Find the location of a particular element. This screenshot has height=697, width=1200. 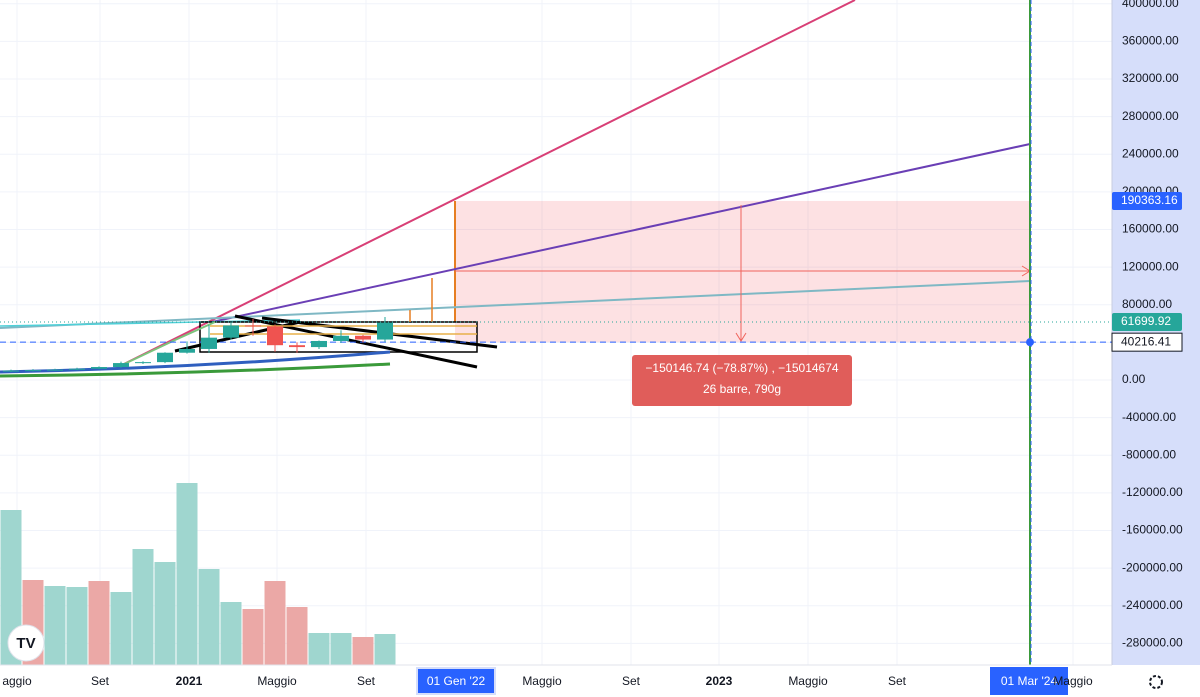

y-tick-label: 320000.00 is located at coordinates (1150, 78).